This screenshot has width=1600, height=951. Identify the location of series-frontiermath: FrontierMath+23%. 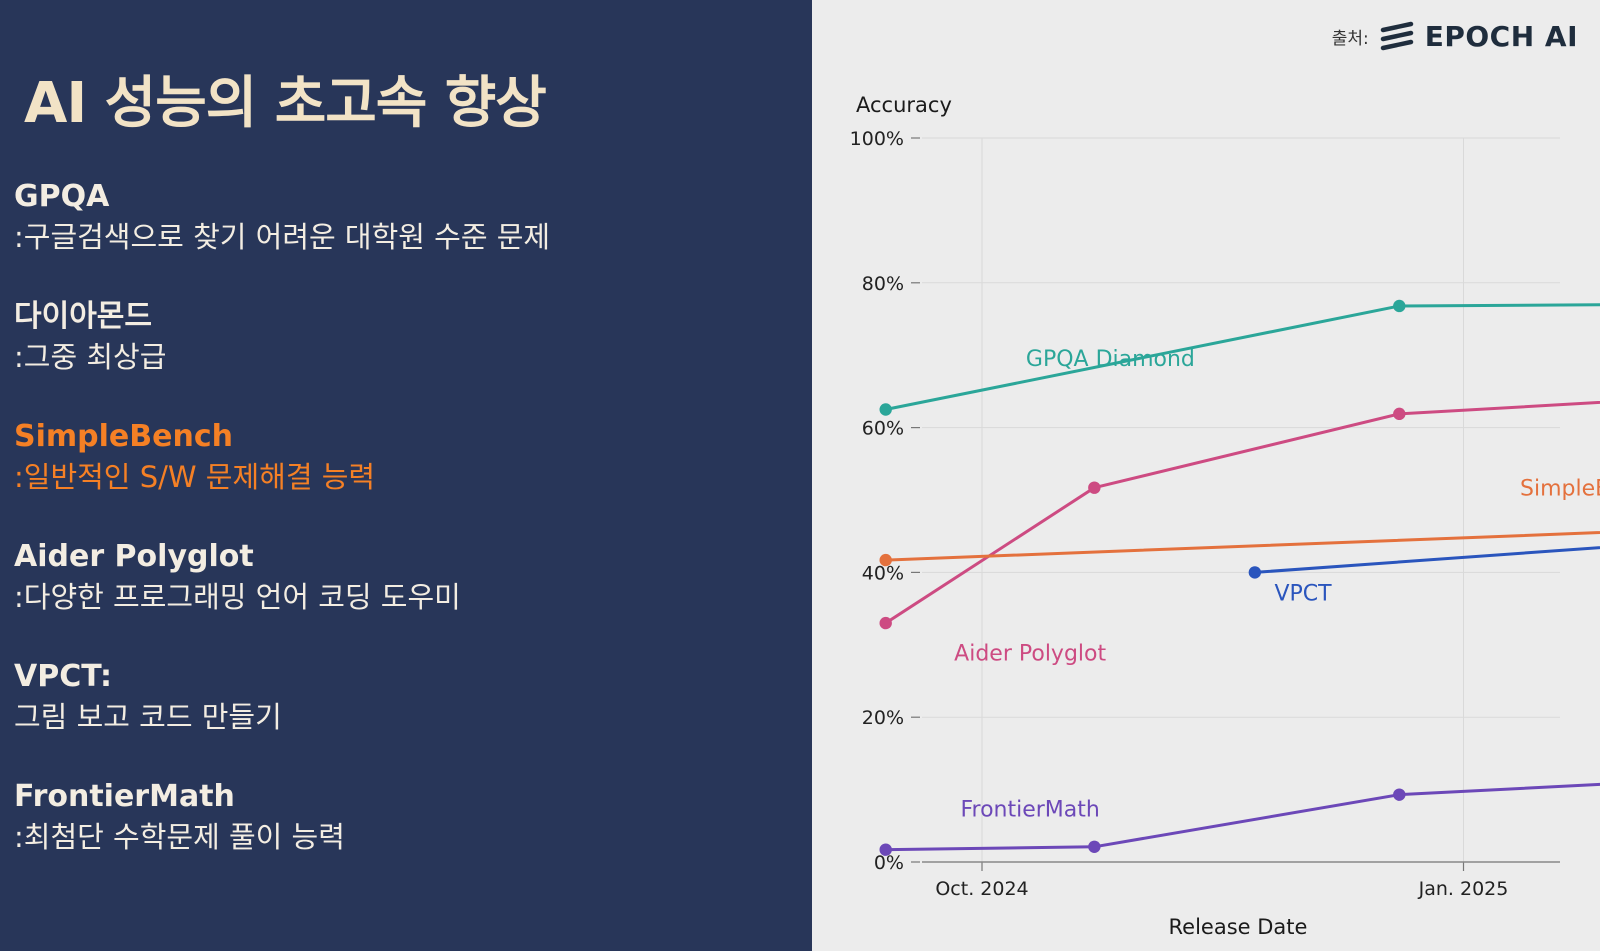
(1239, 819).